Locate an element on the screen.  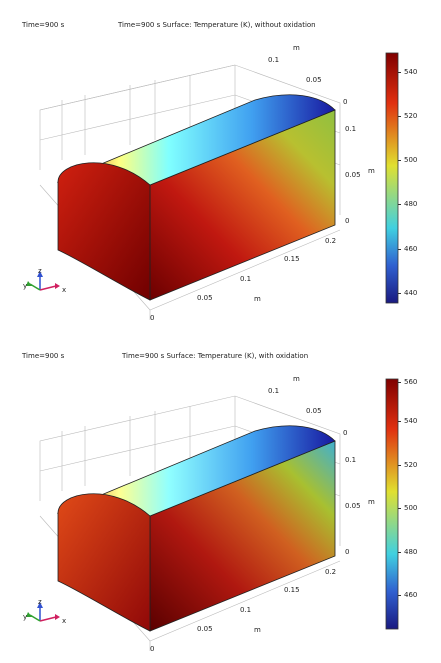
colorbar-tick-4: 480 is located at coordinates (411, 552).